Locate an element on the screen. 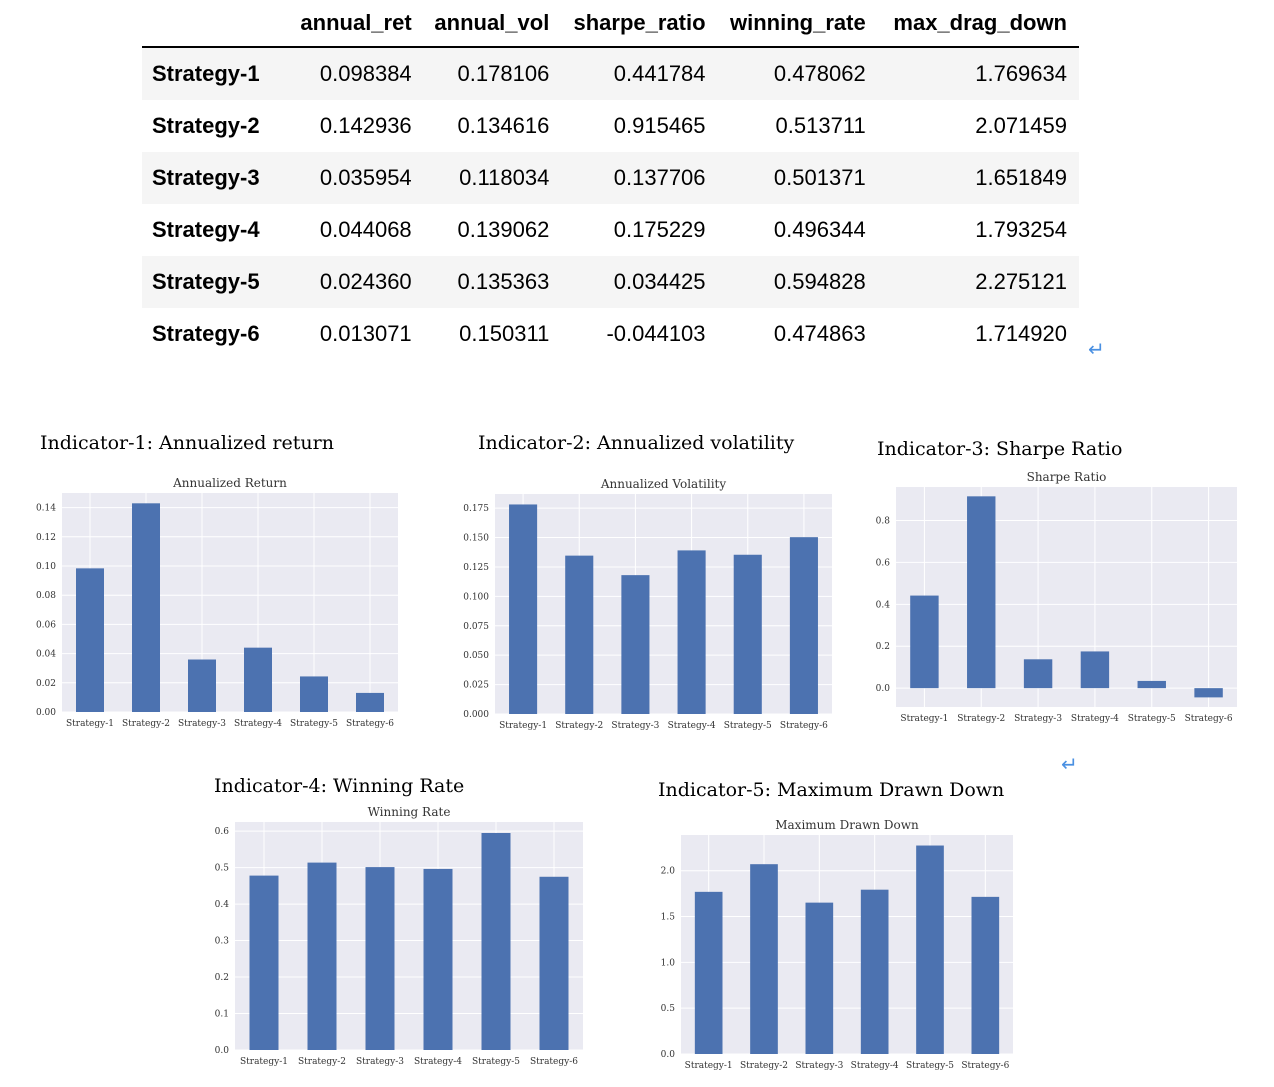 Image resolution: width=1274 pixels, height=1087 pixels. row-label: Strategy-2 is located at coordinates (206, 125).